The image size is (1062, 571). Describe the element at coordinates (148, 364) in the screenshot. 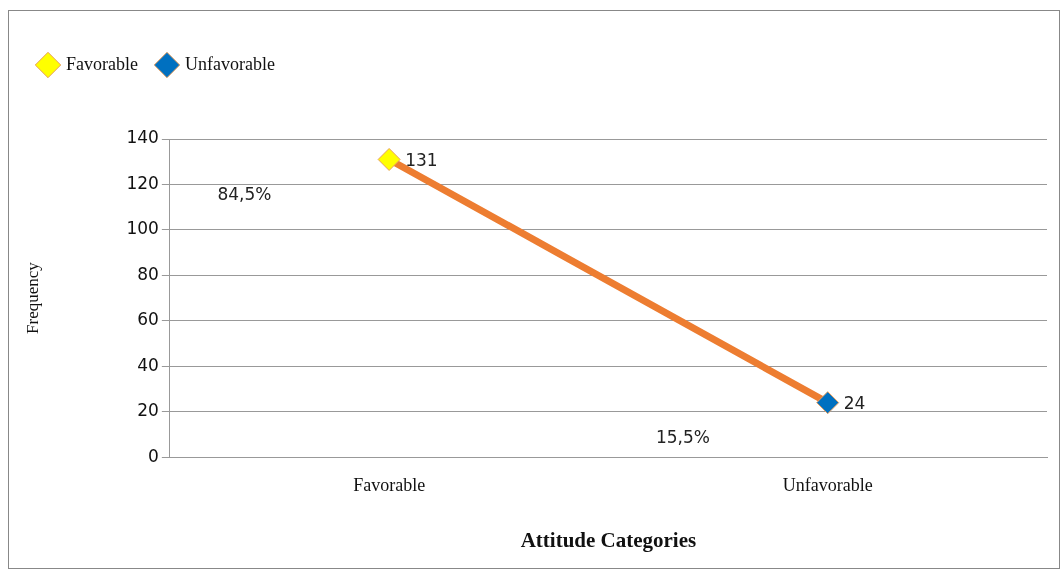

I see `y-tick-label: 40` at that location.